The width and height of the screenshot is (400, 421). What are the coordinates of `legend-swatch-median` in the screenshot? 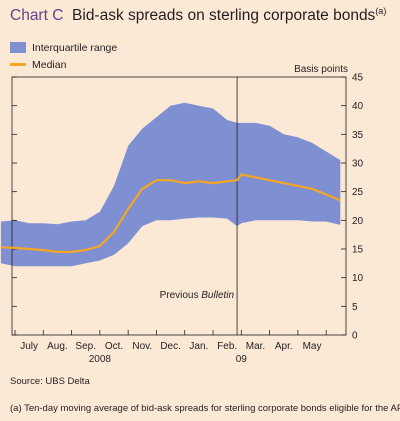 It's located at (18, 64).